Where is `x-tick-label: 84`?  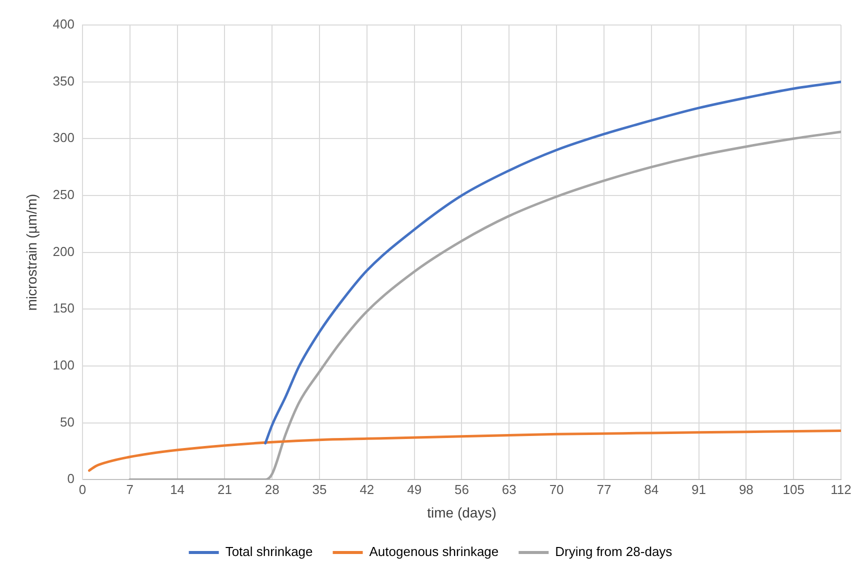
x-tick-label: 84 is located at coordinates (651, 489).